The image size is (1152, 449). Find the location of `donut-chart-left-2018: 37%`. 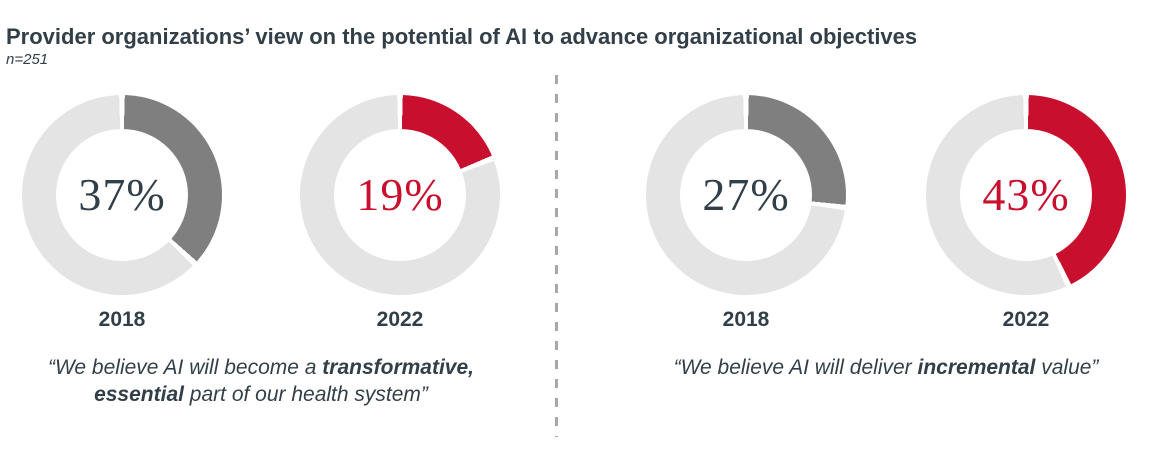

donut-chart-left-2018: 37% is located at coordinates (122, 195).